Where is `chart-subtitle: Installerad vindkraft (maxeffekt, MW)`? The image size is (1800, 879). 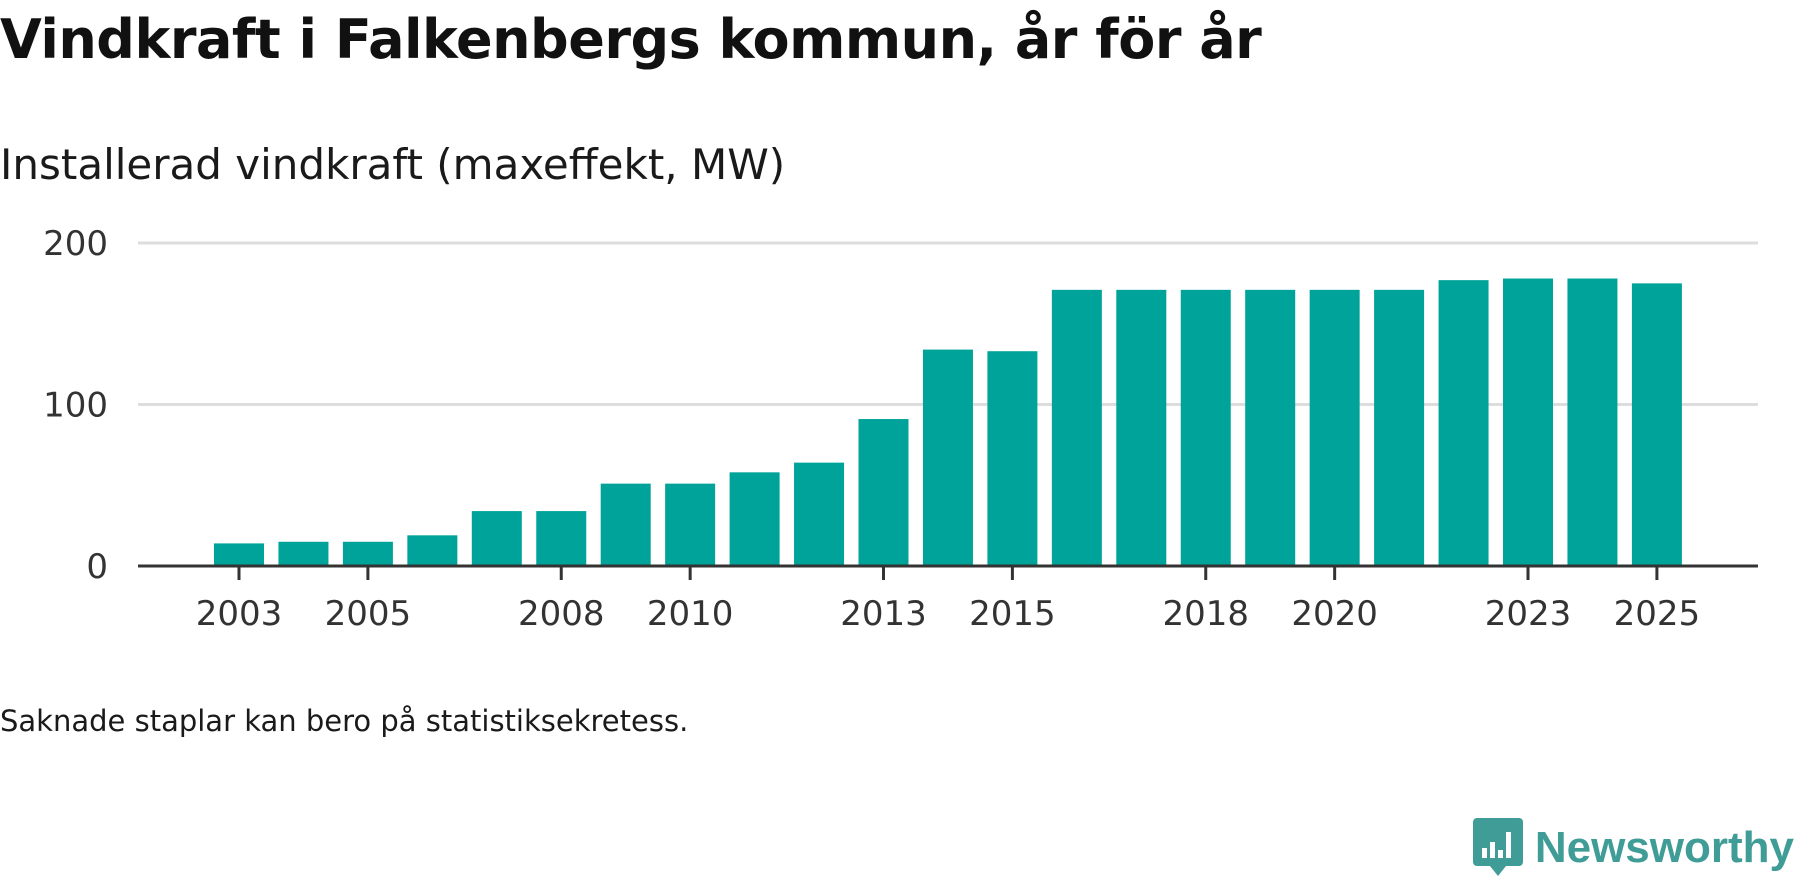 chart-subtitle: Installerad vindkraft (maxeffekt, MW) is located at coordinates (393, 164).